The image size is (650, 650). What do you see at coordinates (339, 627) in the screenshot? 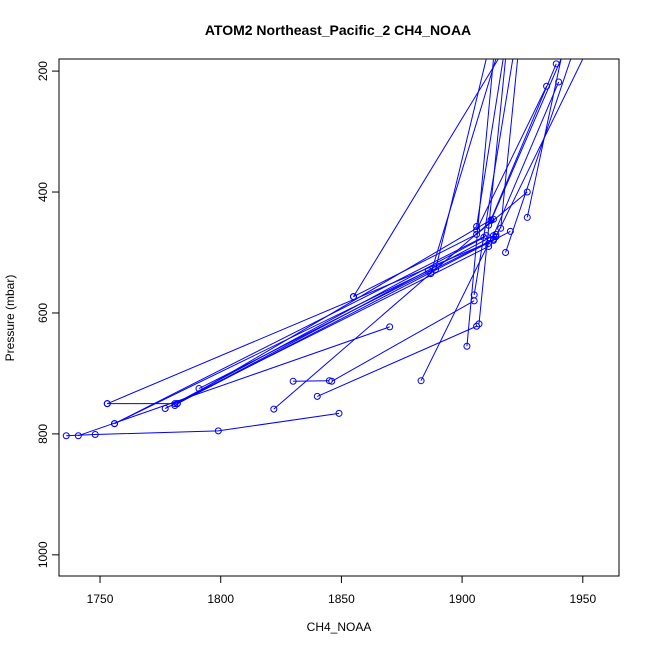
I see `x-axis-label: CH4_NOAA` at bounding box center [339, 627].